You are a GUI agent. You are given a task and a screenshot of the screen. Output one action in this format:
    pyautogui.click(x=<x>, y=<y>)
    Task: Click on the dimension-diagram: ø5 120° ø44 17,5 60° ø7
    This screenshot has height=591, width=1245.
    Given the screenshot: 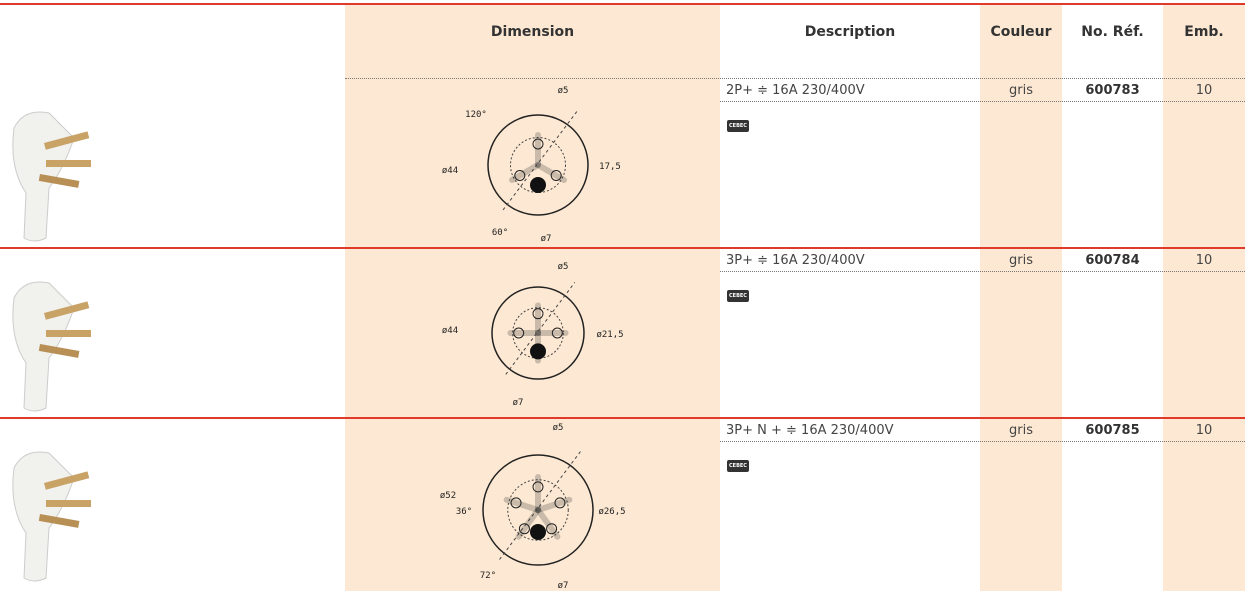 What is the action you would take?
    pyautogui.click(x=531, y=165)
    